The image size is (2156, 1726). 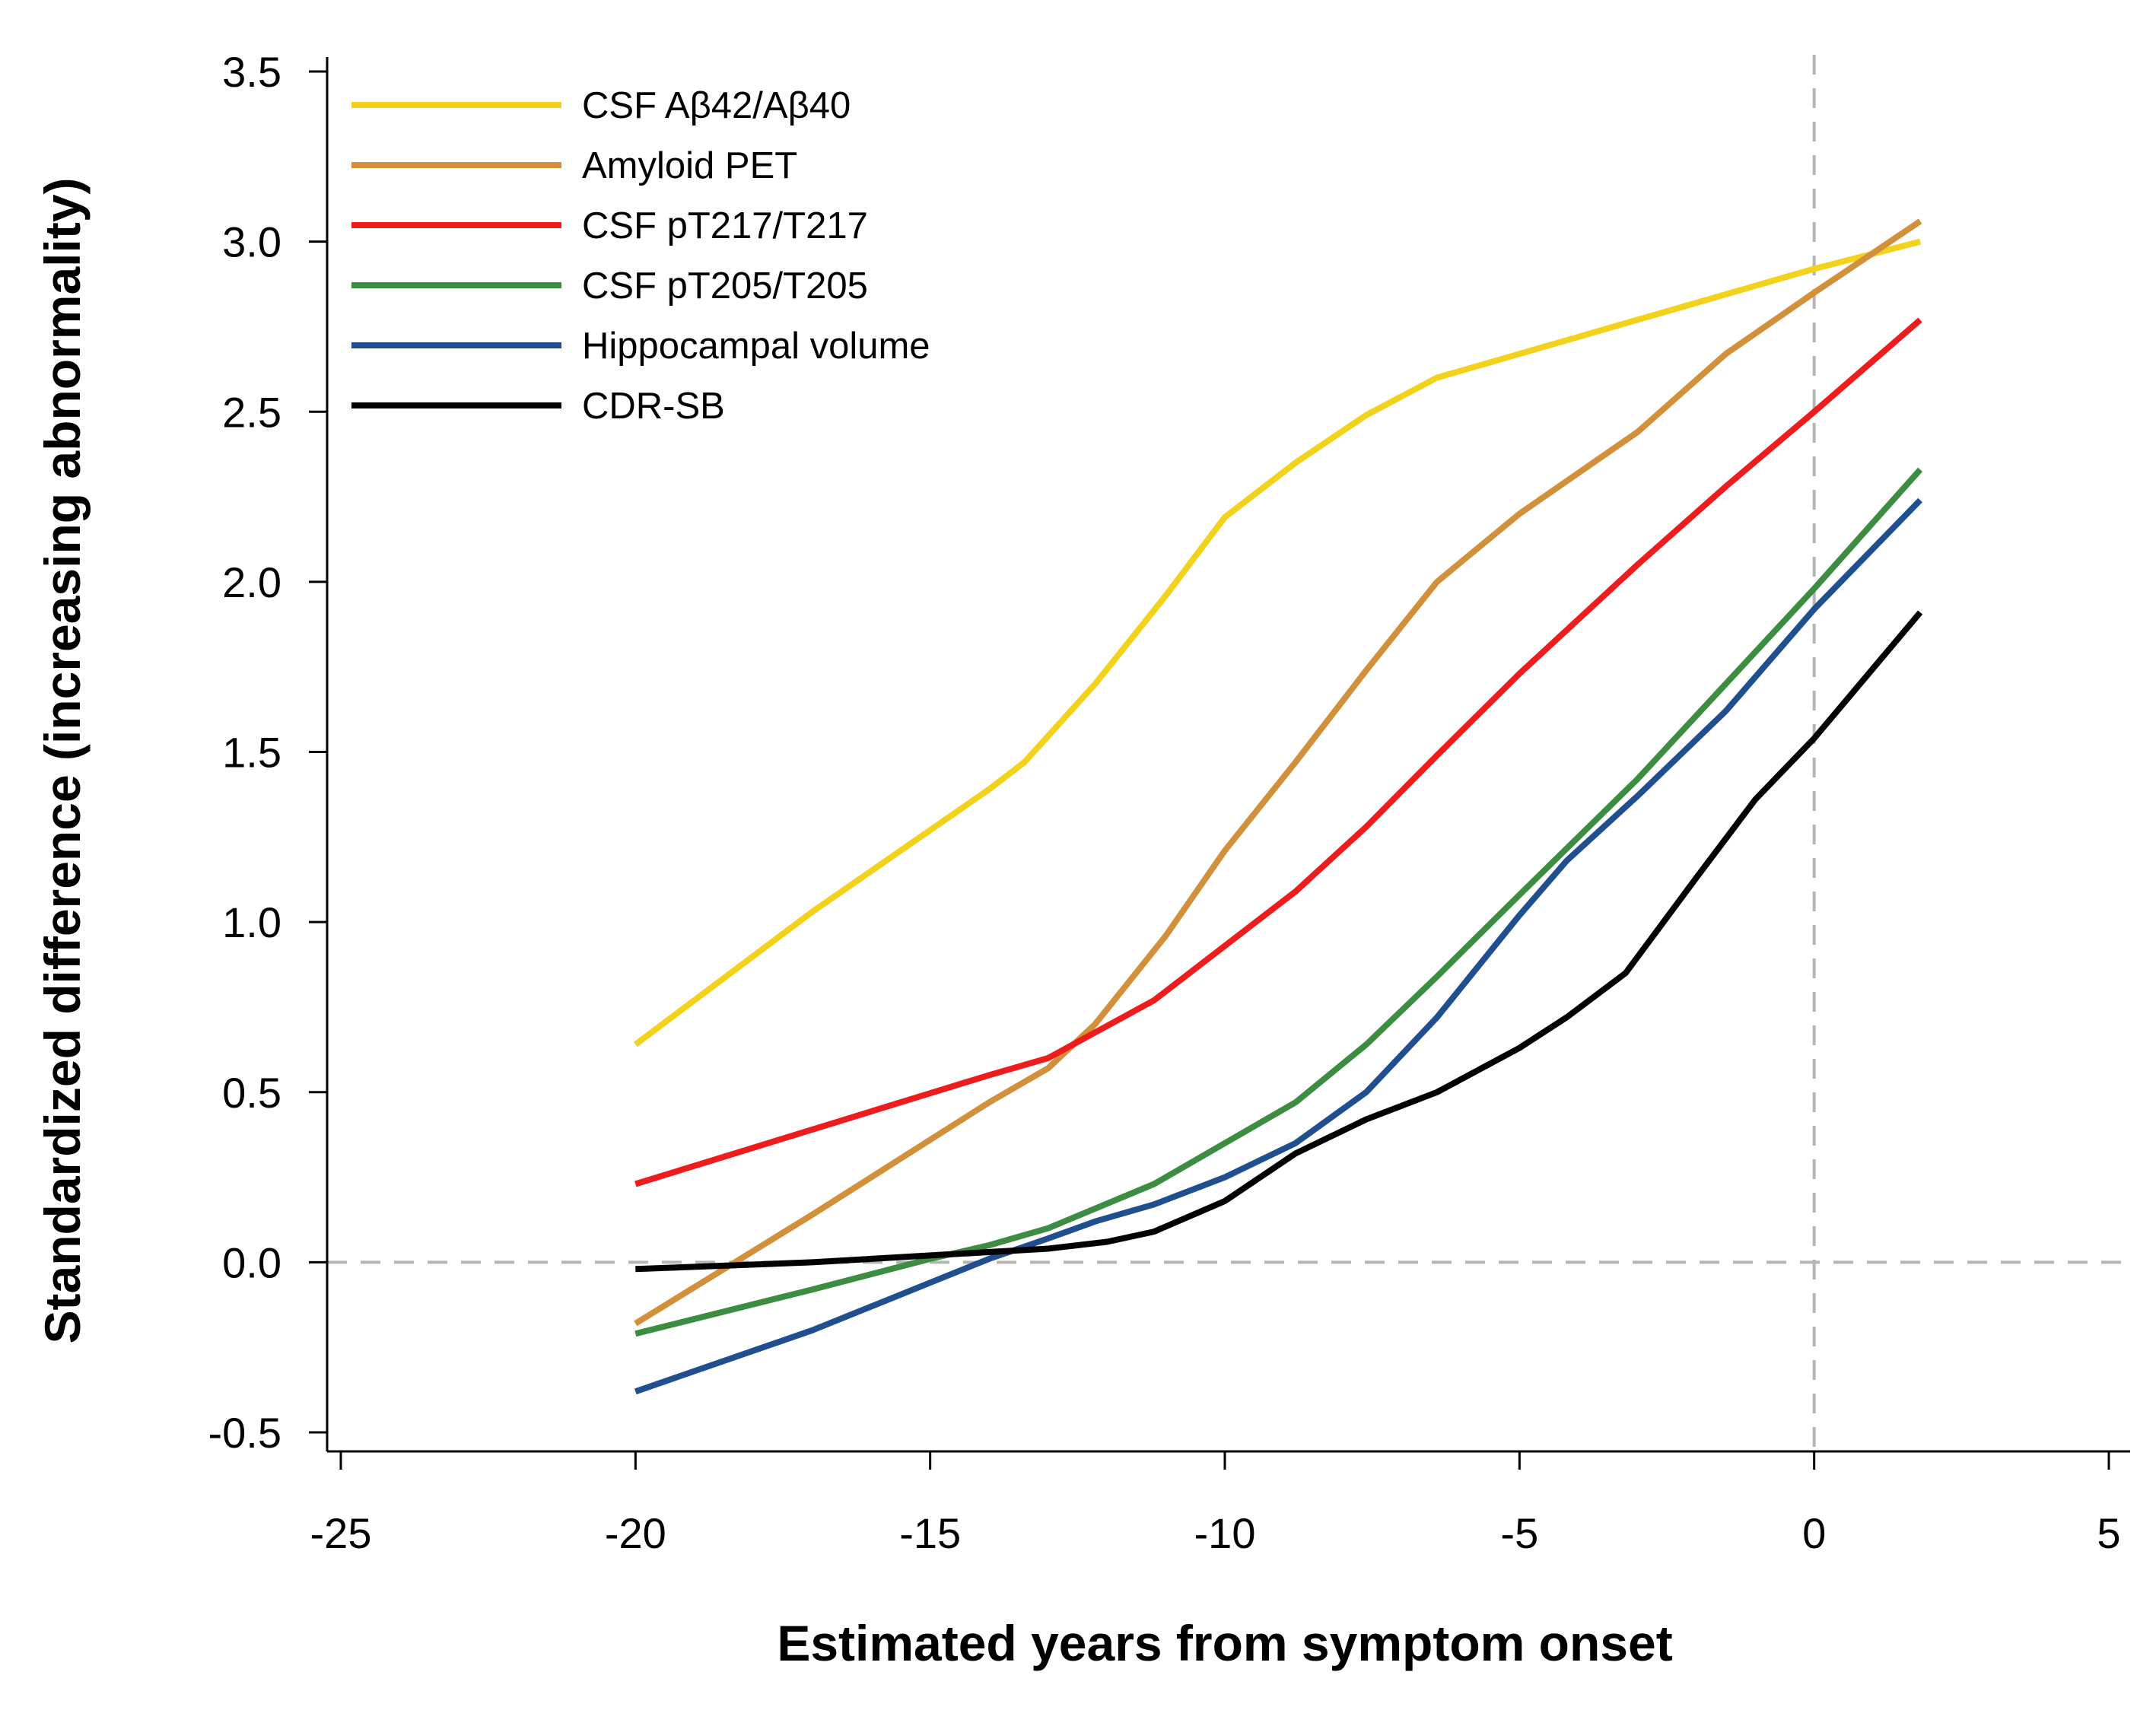 I want to click on x-tick-label: -15, so click(x=930, y=1533).